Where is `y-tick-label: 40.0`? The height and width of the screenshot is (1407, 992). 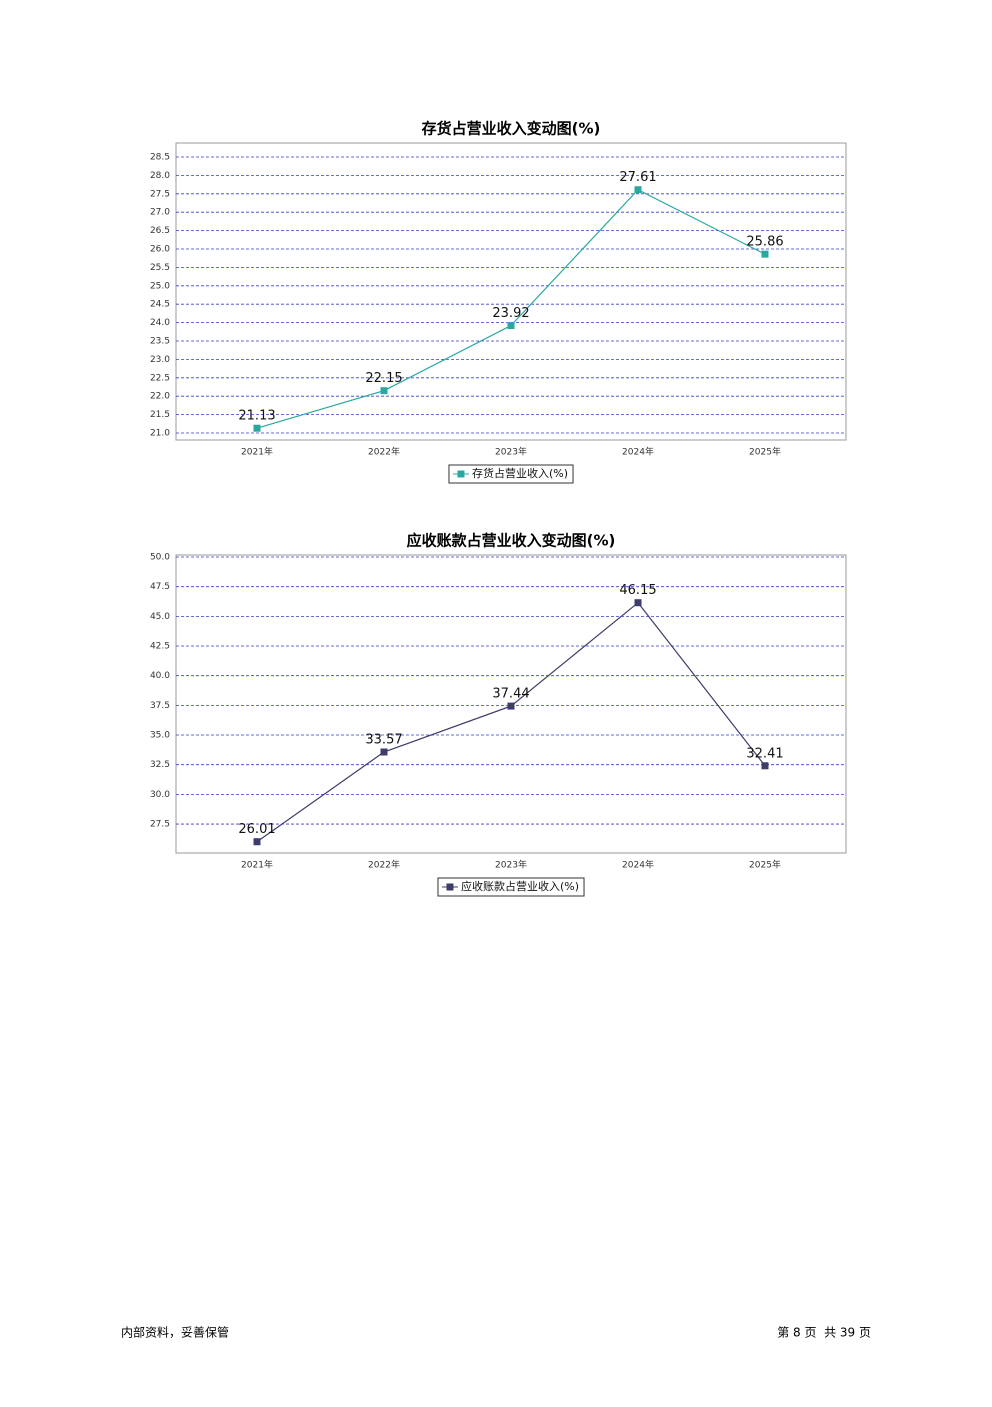
y-tick-label: 40.0 is located at coordinates (160, 676).